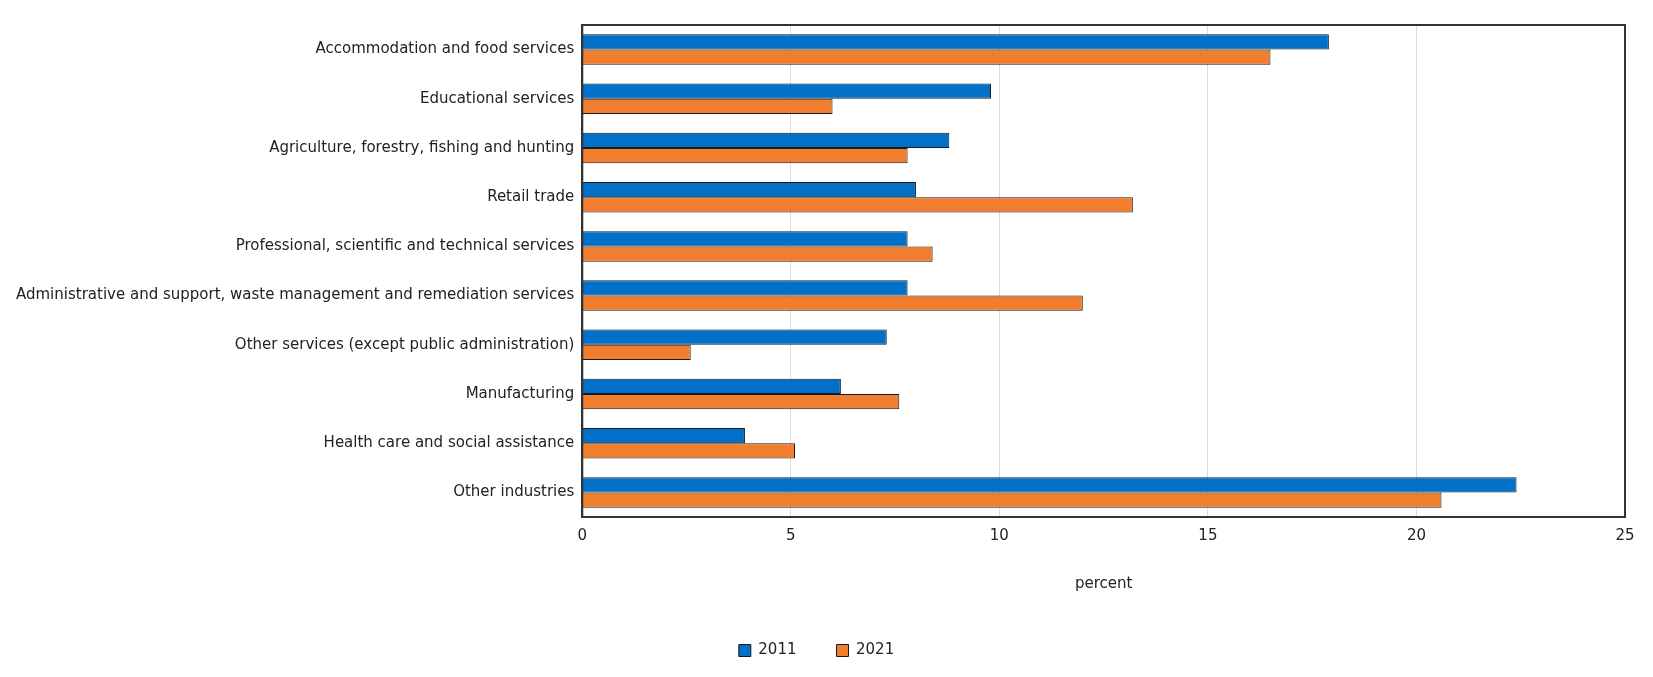  What do you see at coordinates (777, 649) in the screenshot?
I see `legend-label: 2011` at bounding box center [777, 649].